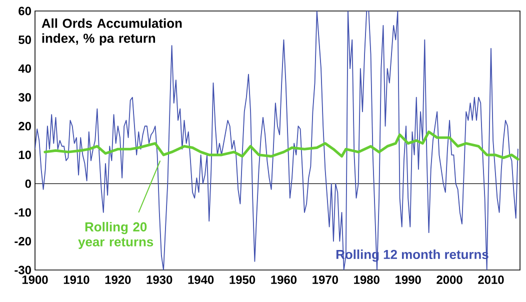 The width and height of the screenshot is (526, 302). I want to click on y-tick-label: 30, so click(24, 97).